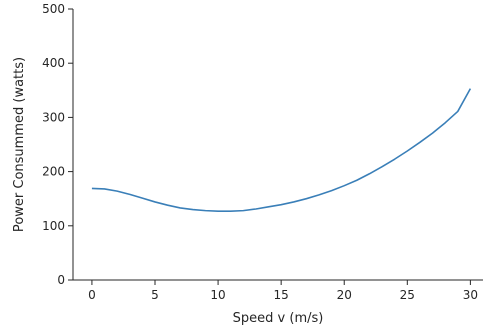 The height and width of the screenshot is (333, 484). I want to click on x-tick-label: 30, so click(470, 295).